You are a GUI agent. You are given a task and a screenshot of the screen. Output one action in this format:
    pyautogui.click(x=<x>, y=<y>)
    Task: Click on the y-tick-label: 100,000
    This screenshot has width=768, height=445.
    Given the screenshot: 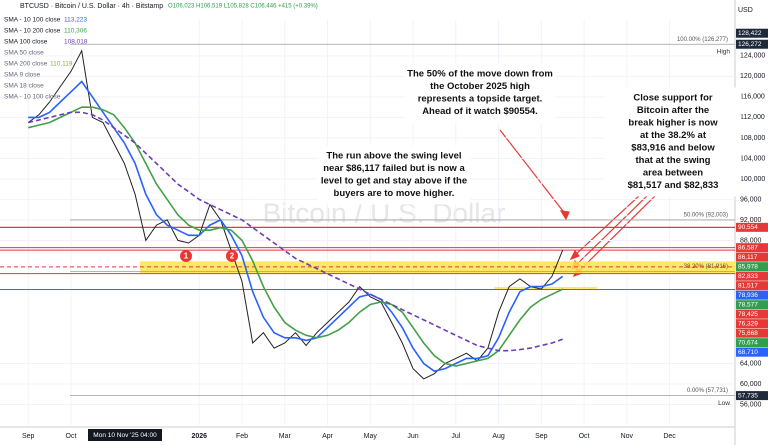 What is the action you would take?
    pyautogui.click(x=752, y=179)
    